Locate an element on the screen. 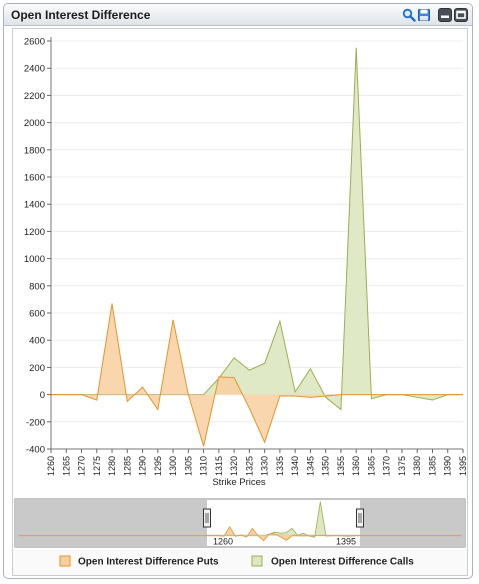 This screenshot has width=479, height=584. x-tick-label: 1385 is located at coordinates (432, 466).